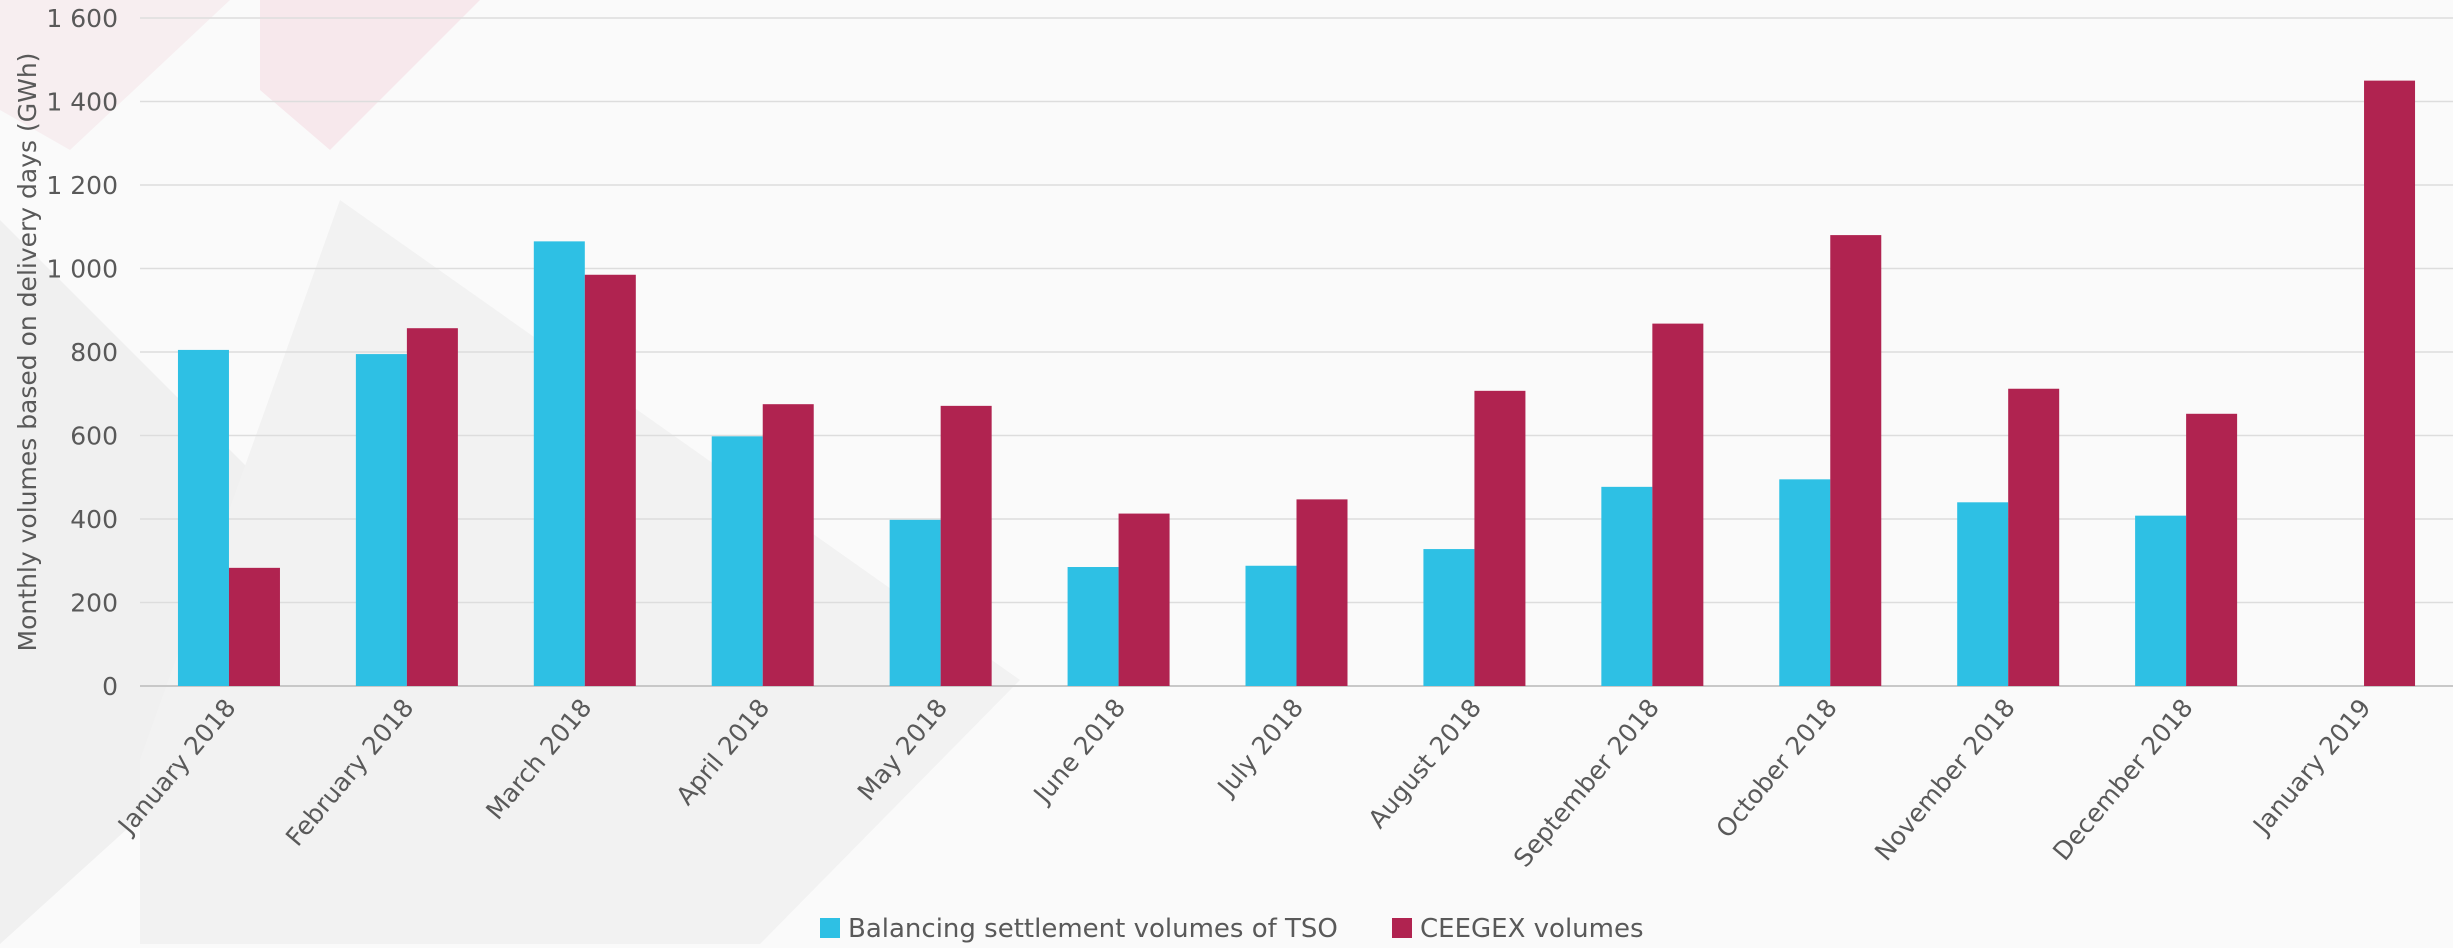  Describe the element at coordinates (110, 686) in the screenshot. I see `y-tick-label: 0` at that location.